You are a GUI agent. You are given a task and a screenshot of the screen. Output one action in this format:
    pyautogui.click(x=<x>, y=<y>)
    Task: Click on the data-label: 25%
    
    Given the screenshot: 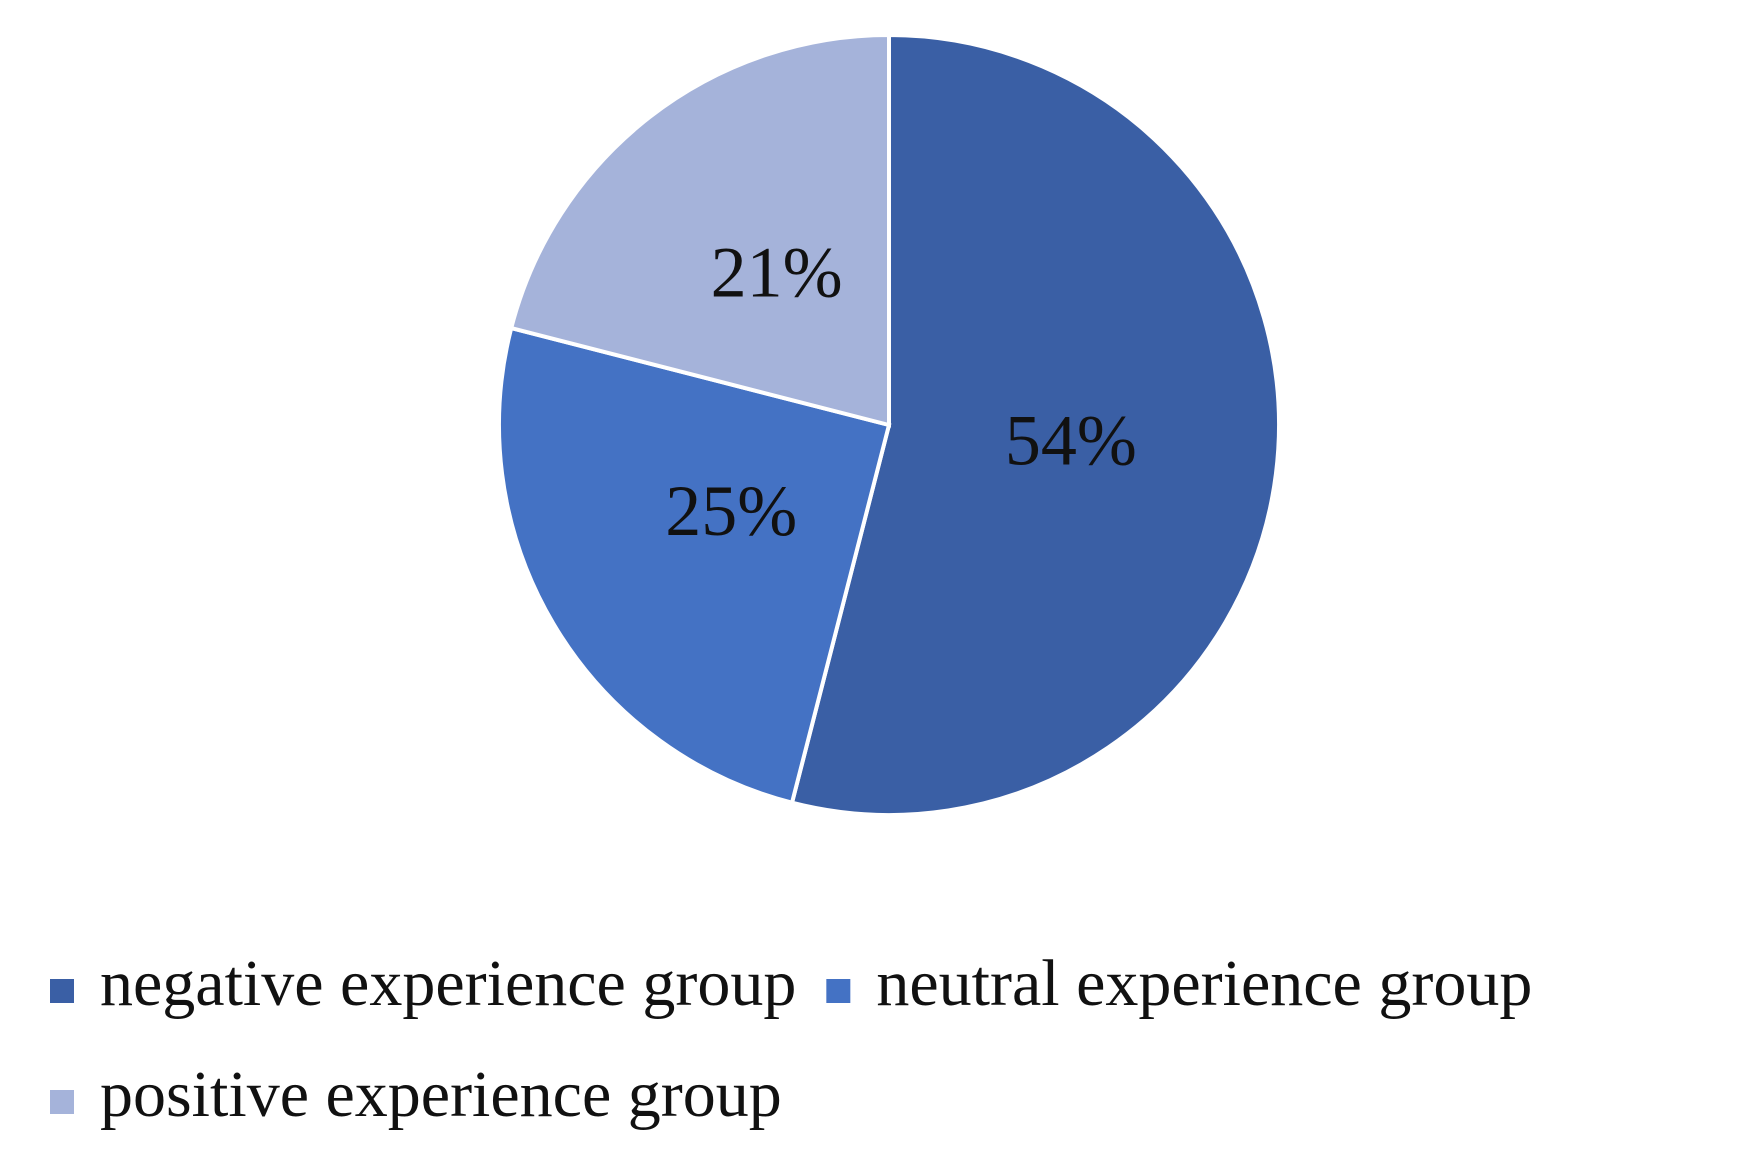 What is the action you would take?
    pyautogui.click(x=731, y=511)
    